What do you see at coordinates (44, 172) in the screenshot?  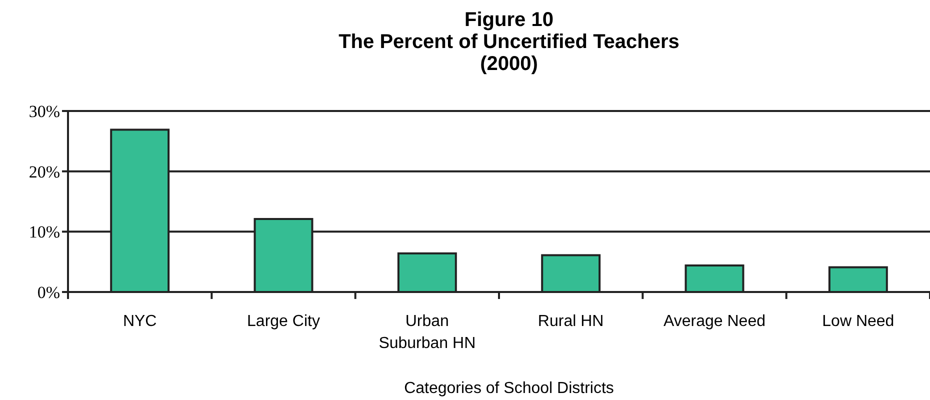 I see `y-tick-label: 20%` at bounding box center [44, 172].